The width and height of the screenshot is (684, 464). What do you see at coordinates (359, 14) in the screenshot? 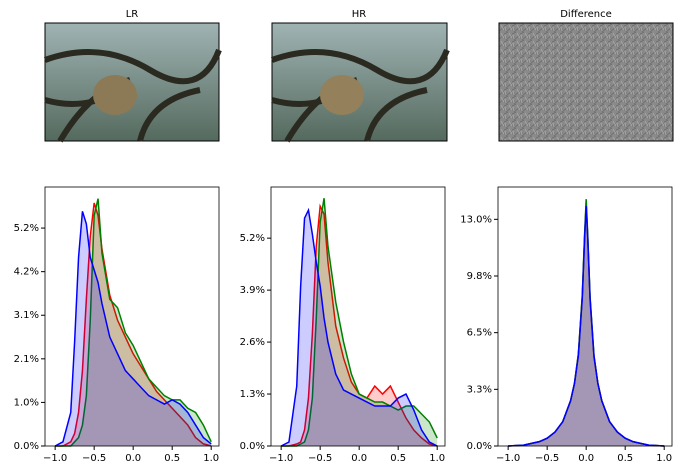
I see `panel-title: HR` at bounding box center [359, 14].